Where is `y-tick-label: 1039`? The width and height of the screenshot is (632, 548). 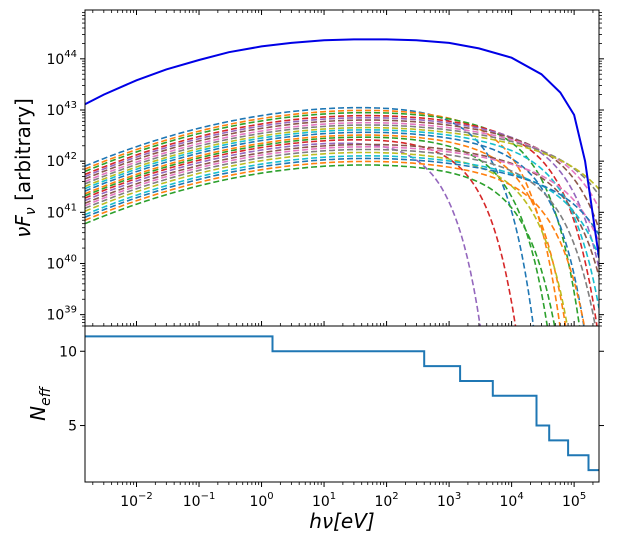
y-tick-label: 1039 is located at coordinates (61, 314).